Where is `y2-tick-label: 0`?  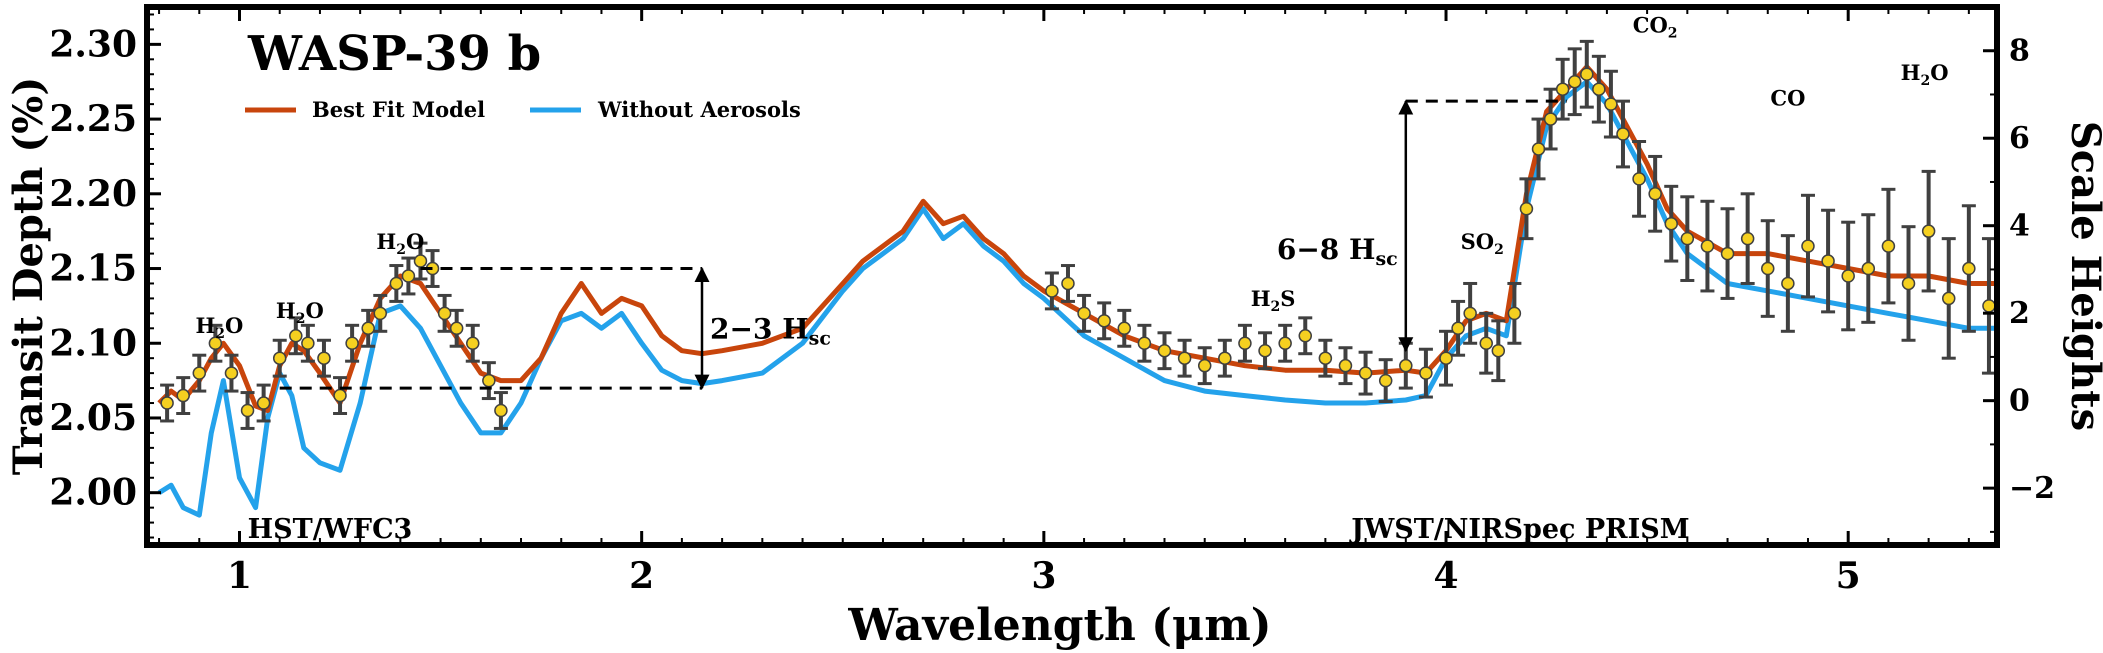 y2-tick-label: 0 is located at coordinates (2019, 401).